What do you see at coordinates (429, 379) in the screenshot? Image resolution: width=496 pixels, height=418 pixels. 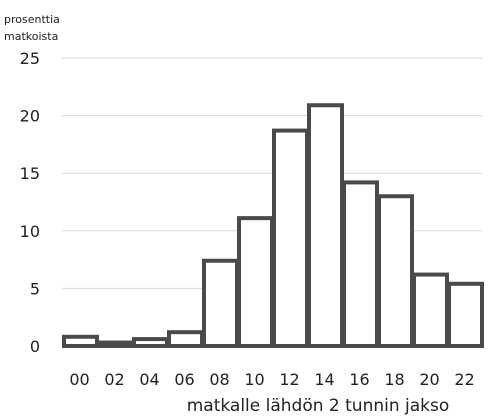 I see `x-tick-label: 20` at bounding box center [429, 379].